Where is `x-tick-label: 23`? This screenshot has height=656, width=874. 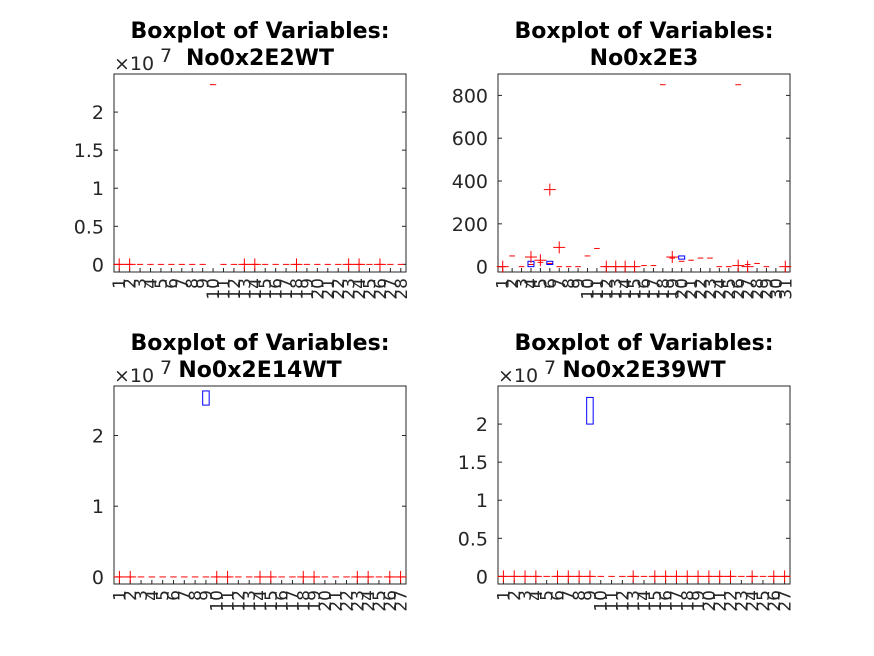 x-tick-label: 23 is located at coordinates (358, 601).